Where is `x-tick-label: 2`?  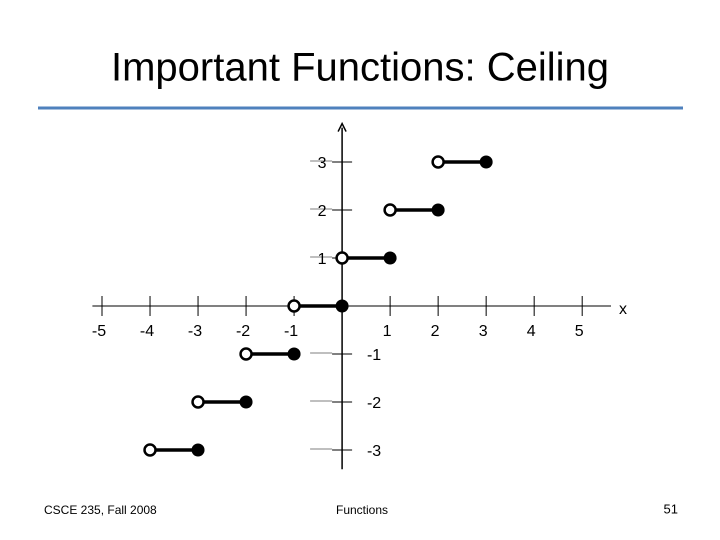 x-tick-label: 2 is located at coordinates (435, 331).